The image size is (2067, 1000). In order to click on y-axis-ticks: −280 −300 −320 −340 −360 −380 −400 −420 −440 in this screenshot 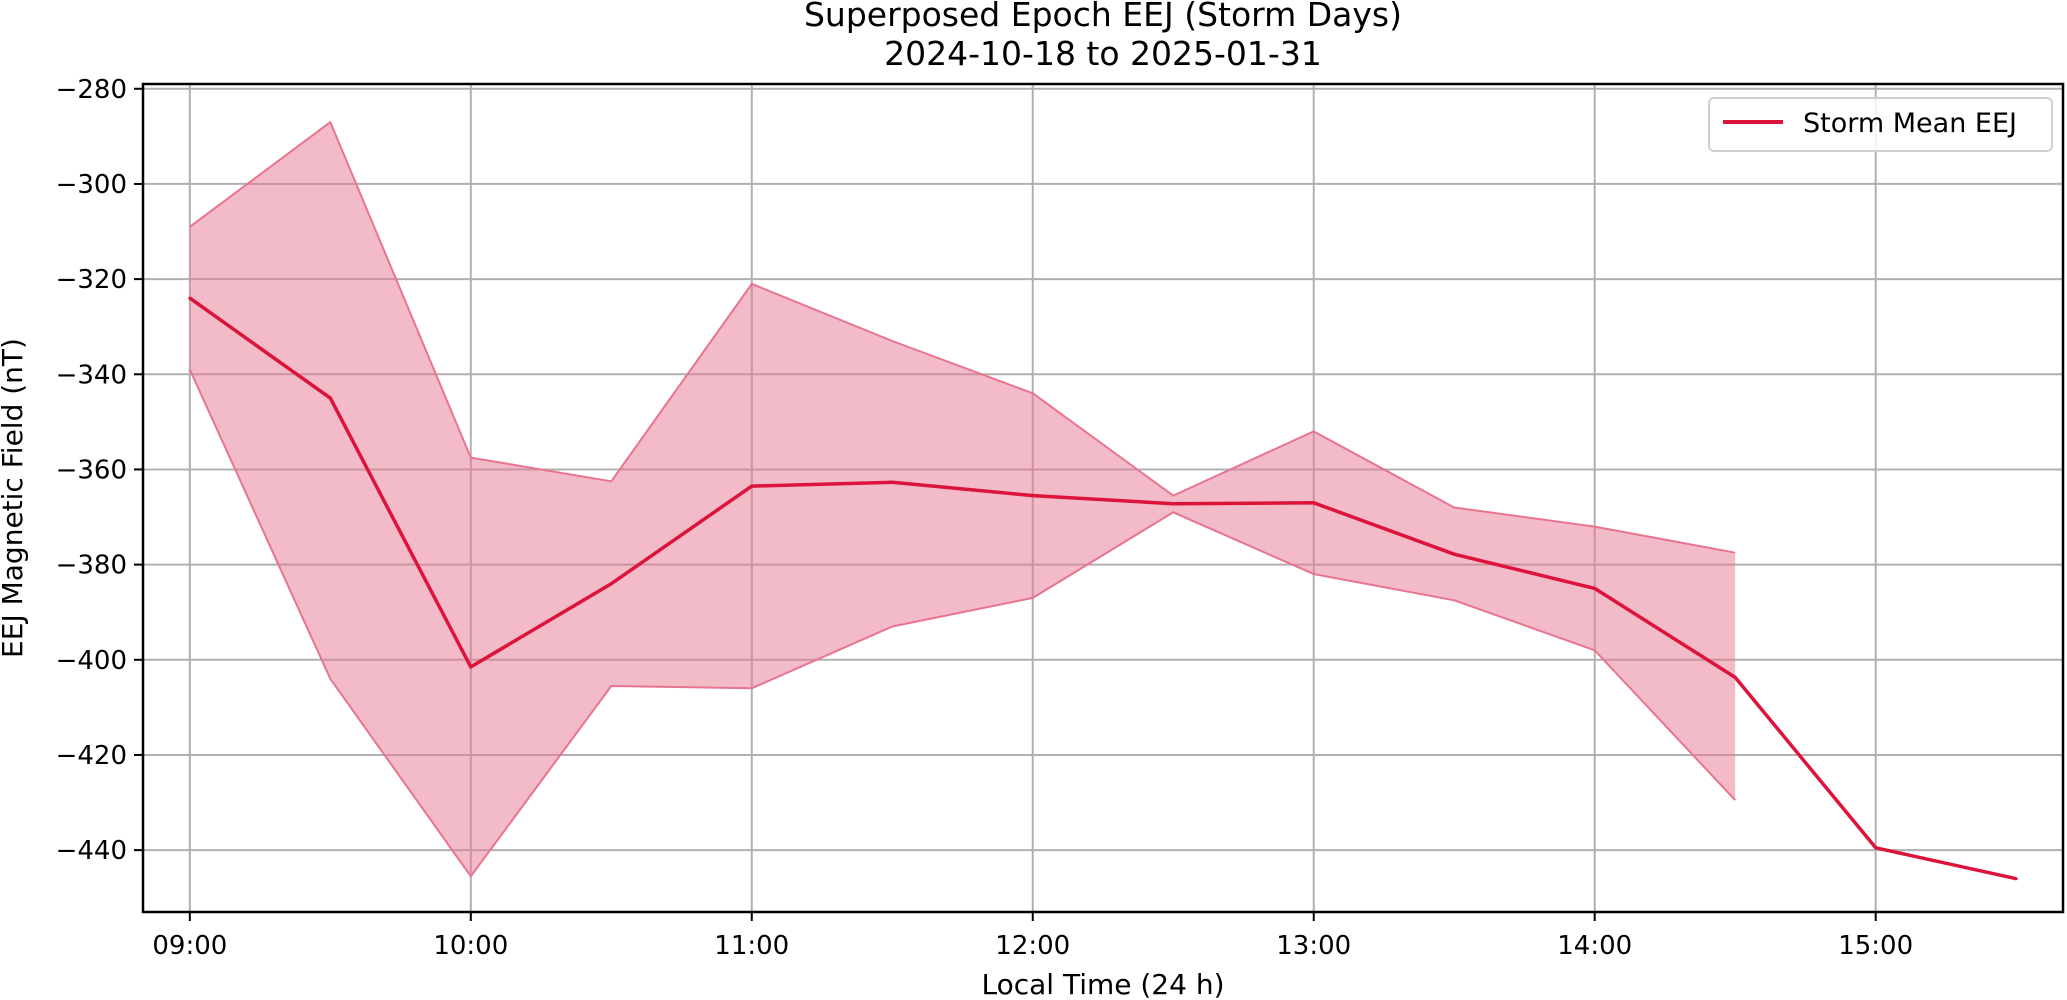, I will do `click(99, 470)`.